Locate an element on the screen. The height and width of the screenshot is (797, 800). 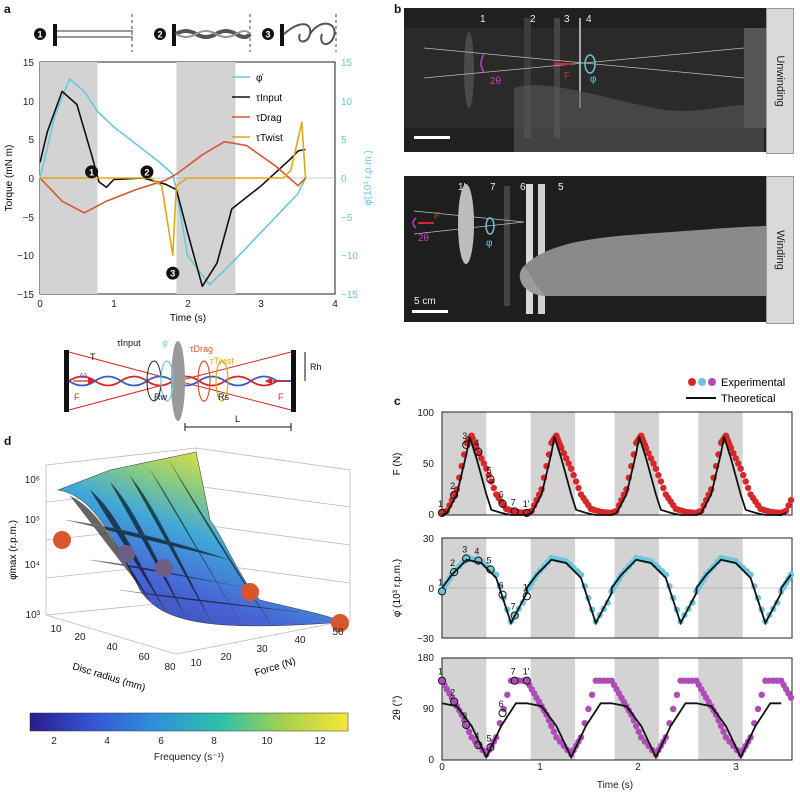
stage-marker-label: 2 is located at coordinates (159, 35).